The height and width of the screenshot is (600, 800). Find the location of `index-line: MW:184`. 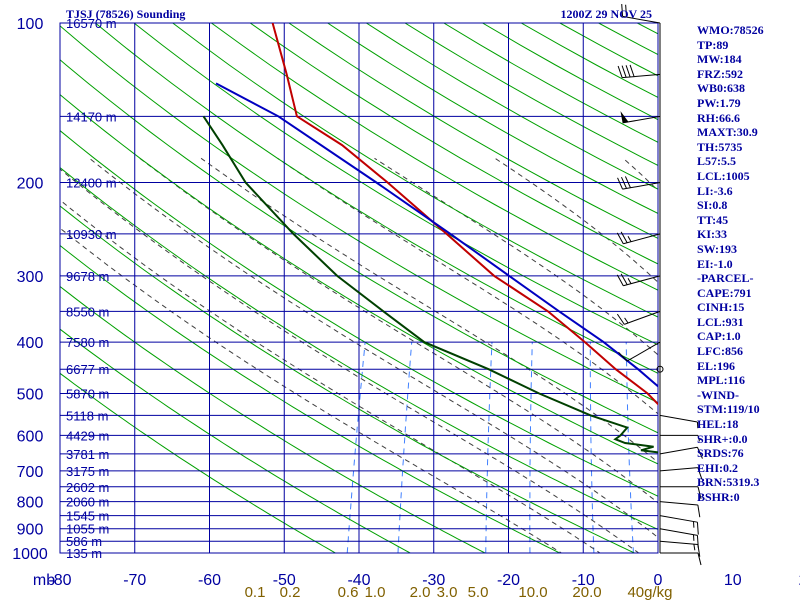

index-line: MW:184 is located at coordinates (719, 59).